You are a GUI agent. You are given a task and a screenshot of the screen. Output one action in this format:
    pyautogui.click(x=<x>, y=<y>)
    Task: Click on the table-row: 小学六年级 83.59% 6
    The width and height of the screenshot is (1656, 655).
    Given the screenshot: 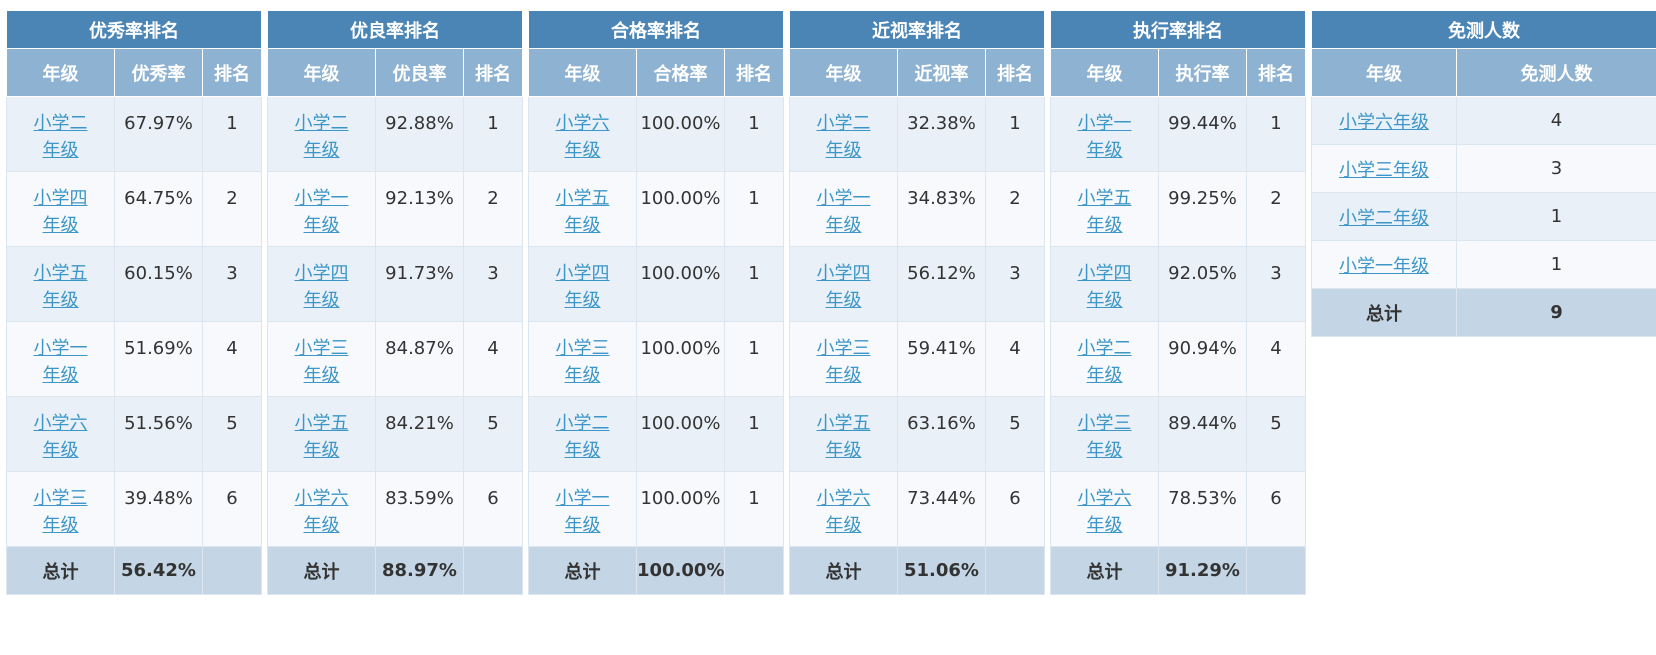 What is the action you would take?
    pyautogui.click(x=395, y=509)
    